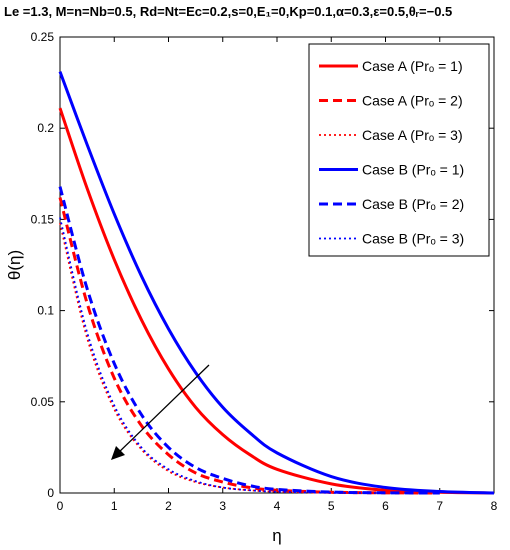 The height and width of the screenshot is (550, 510). I want to click on x-tick-label: 8, so click(494, 506).